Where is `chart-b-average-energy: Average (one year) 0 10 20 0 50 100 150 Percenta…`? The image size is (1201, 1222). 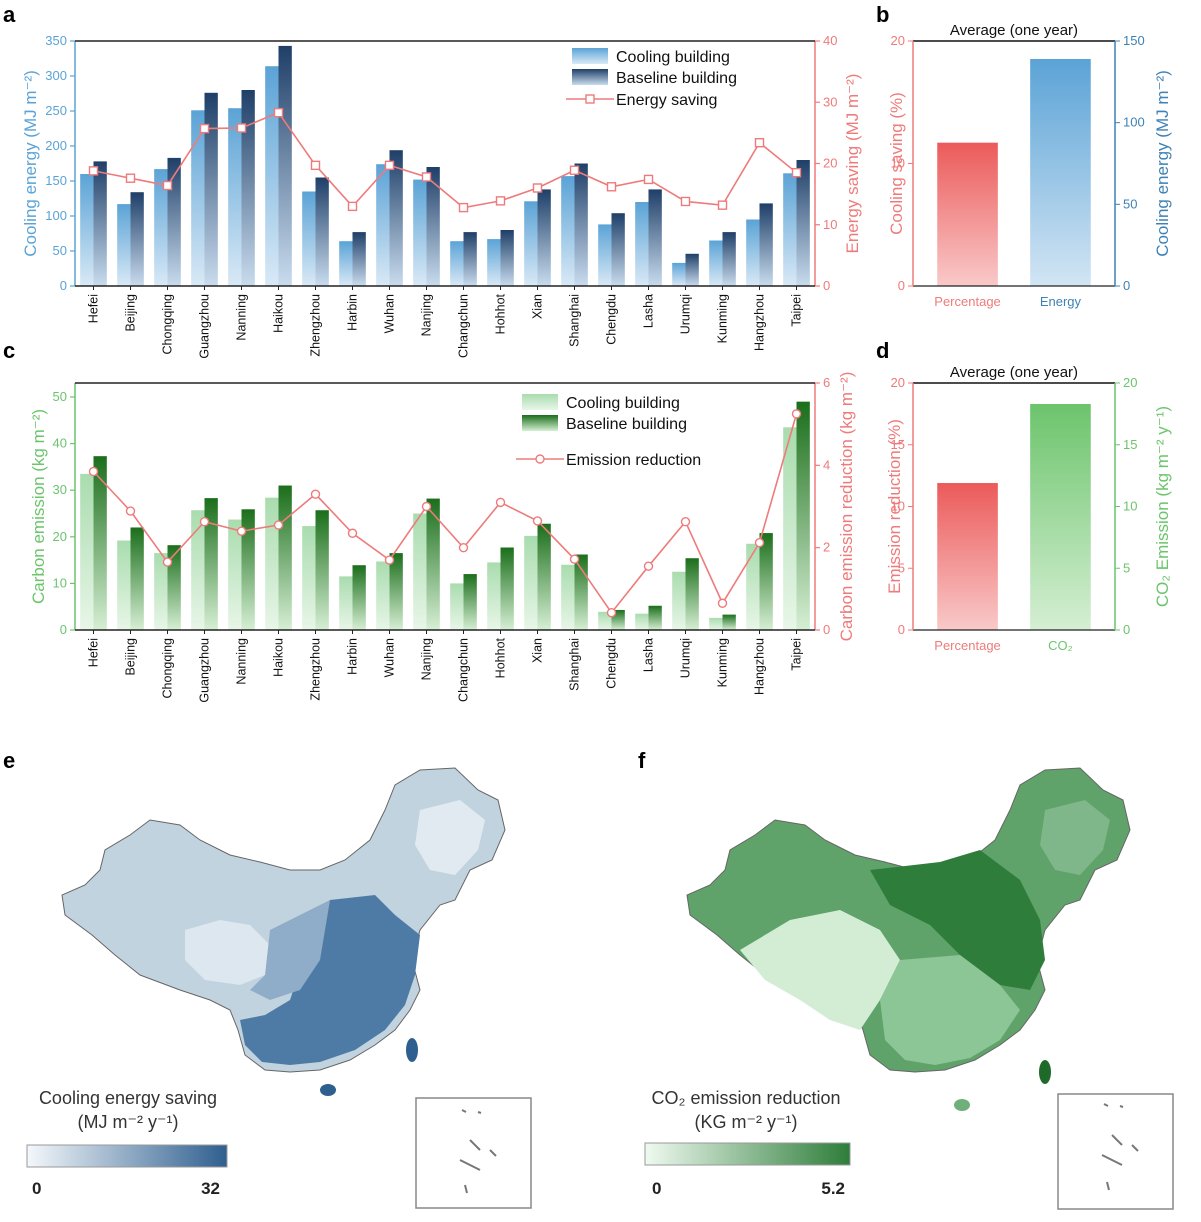 chart-b-average-energy: Average (one year) 0 10 20 0 50 100 150 Percenta… is located at coordinates (1029, 165).